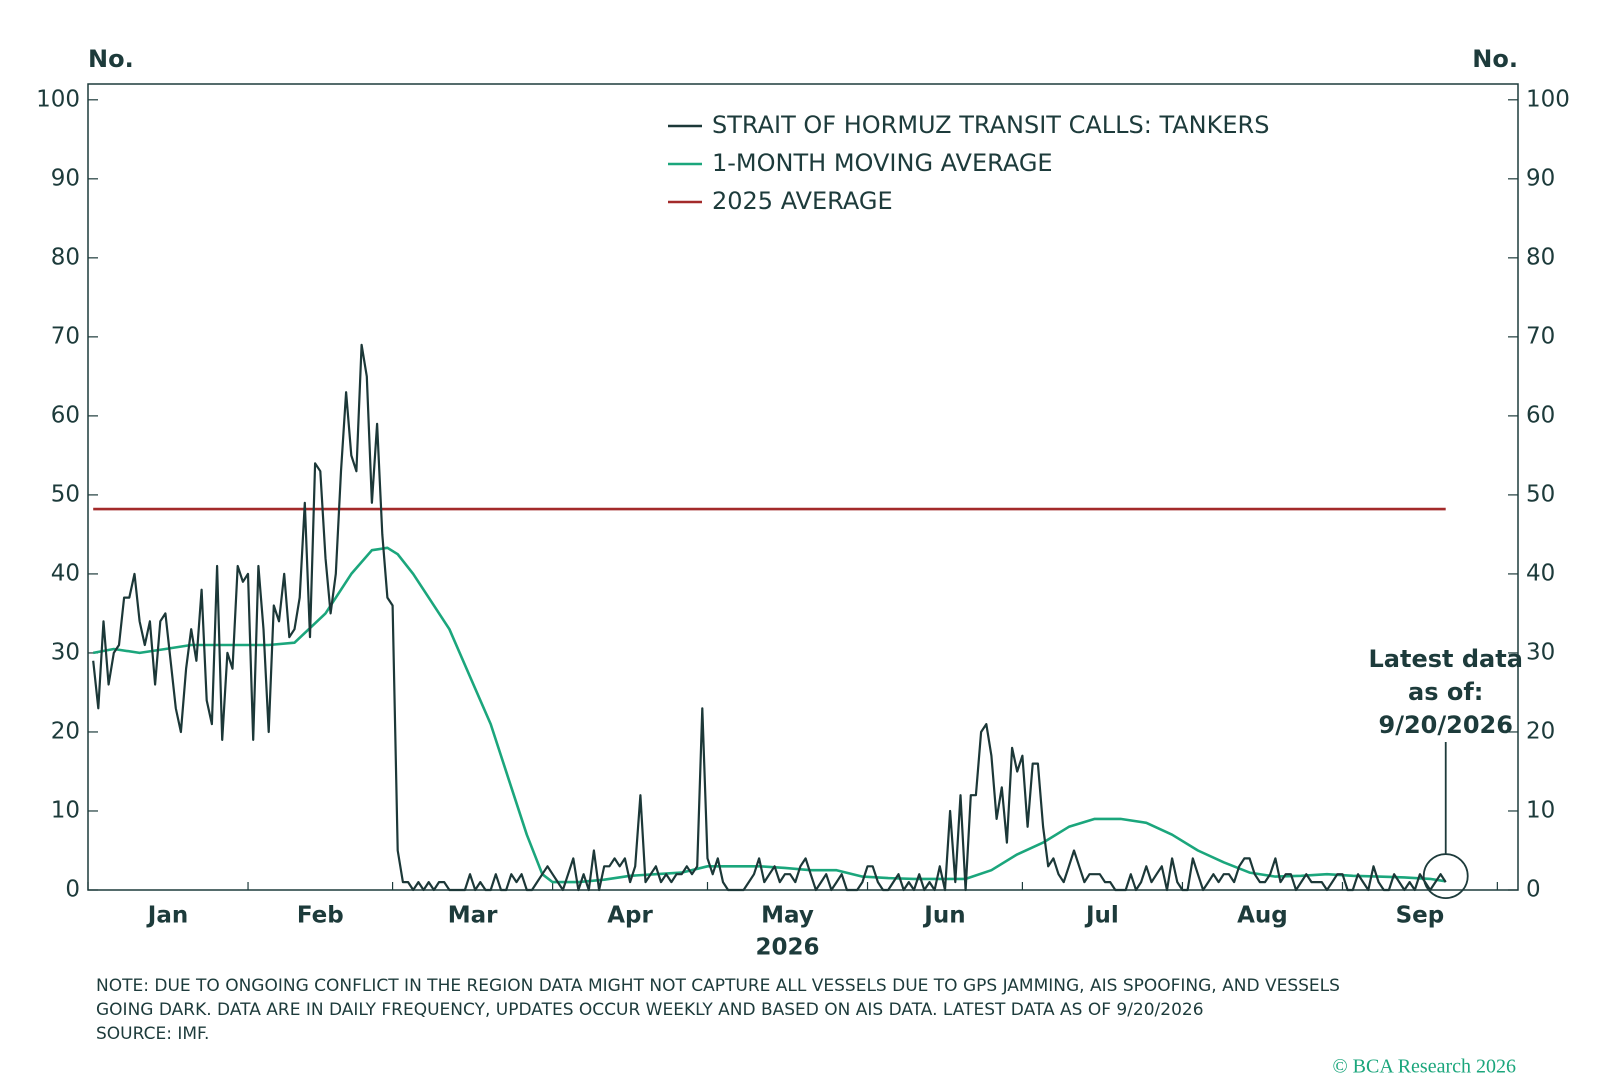  Describe the element at coordinates (152, 1034) in the screenshot. I see `source: SOURCE: IMF.` at that location.